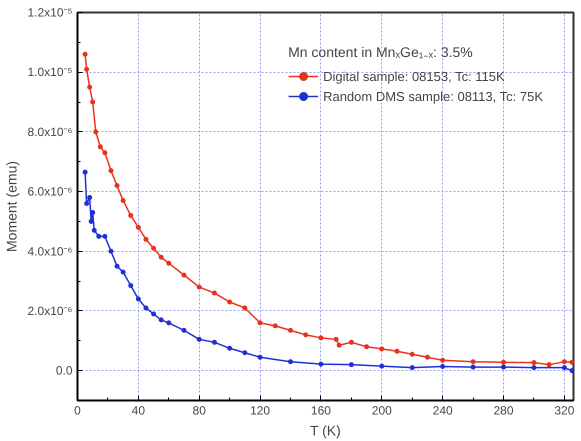  I want to click on x-tick-label: 80, so click(199, 411).